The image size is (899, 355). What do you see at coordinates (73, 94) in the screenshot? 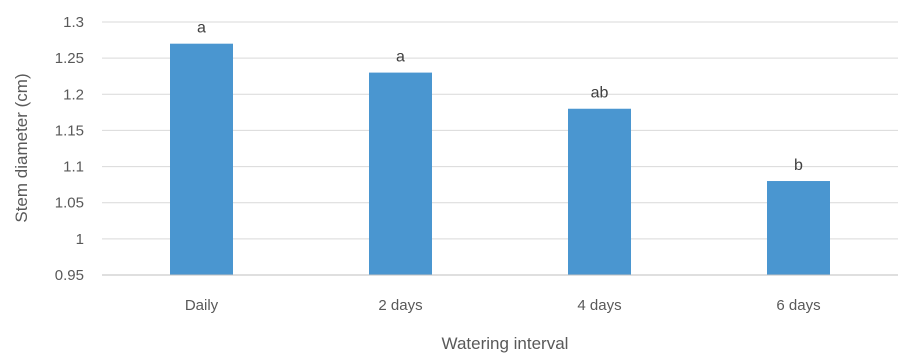
I see `y-tick-label: 1.2` at bounding box center [73, 94].